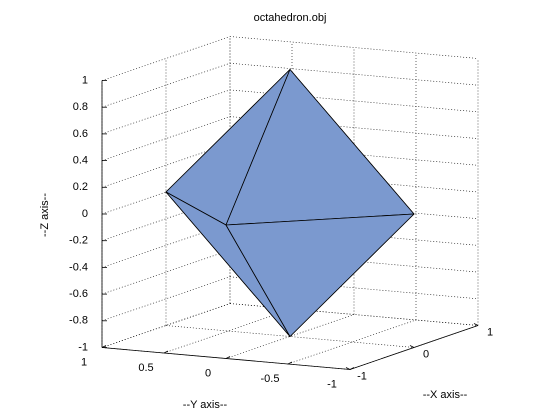  Describe the element at coordinates (426, 354) in the screenshot. I see `x-tick-label: 0` at that location.